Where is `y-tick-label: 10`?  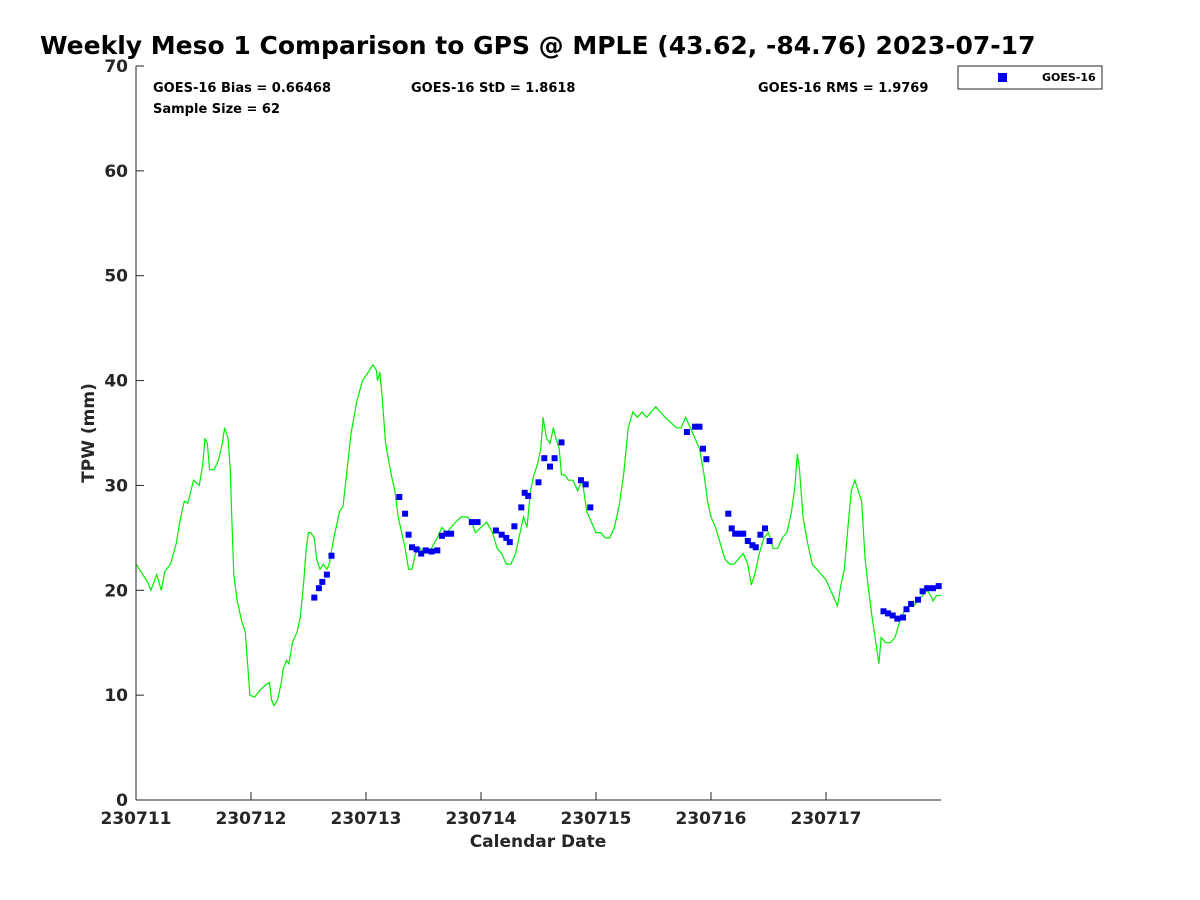
y-tick-label: 10 is located at coordinates (116, 696).